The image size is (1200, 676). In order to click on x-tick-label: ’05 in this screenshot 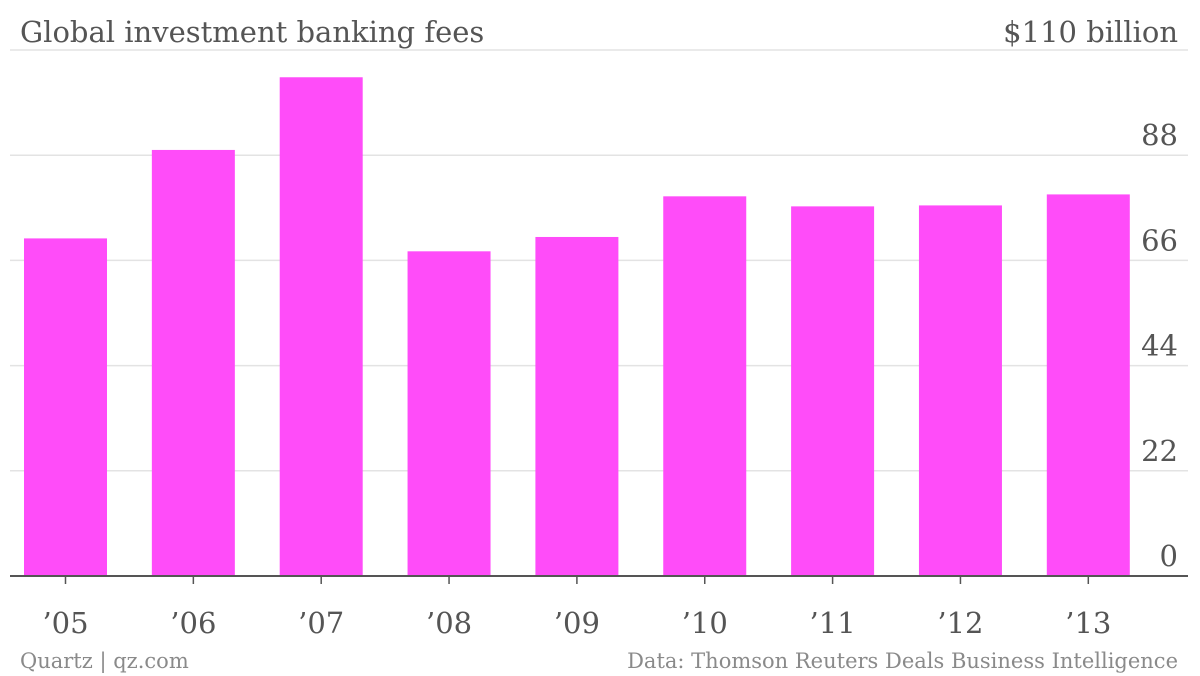, I will do `click(65, 623)`.